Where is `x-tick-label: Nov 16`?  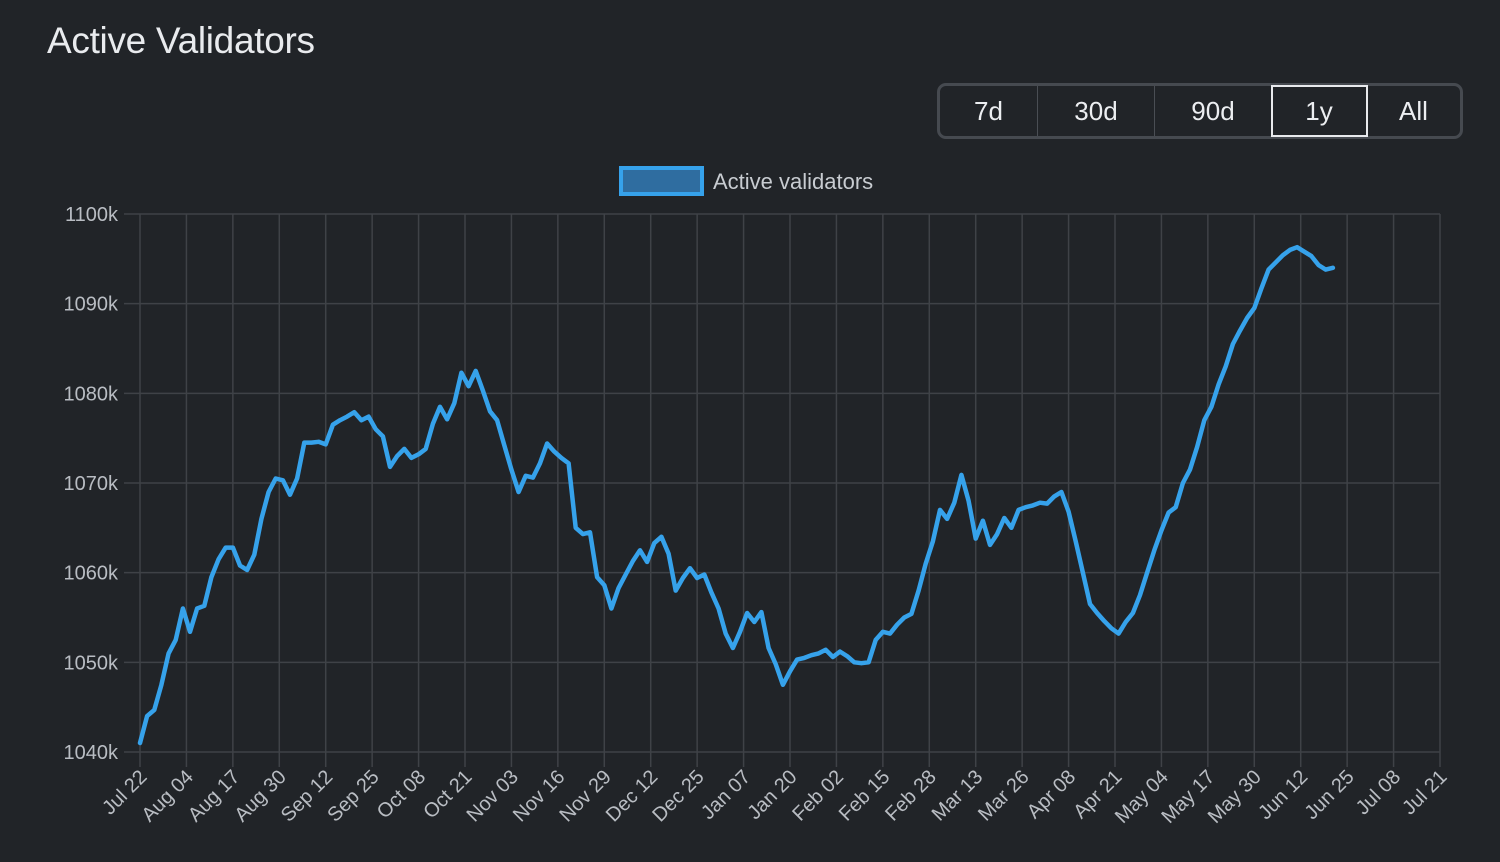
x-tick-label: Nov 16 is located at coordinates (539, 796).